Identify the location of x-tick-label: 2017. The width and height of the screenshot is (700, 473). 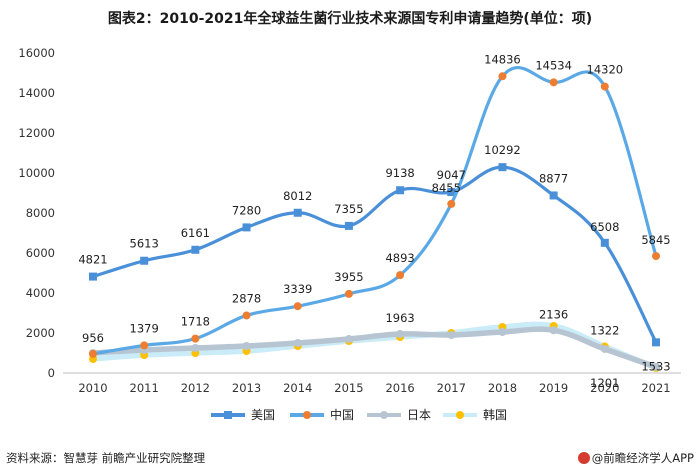
(451, 388).